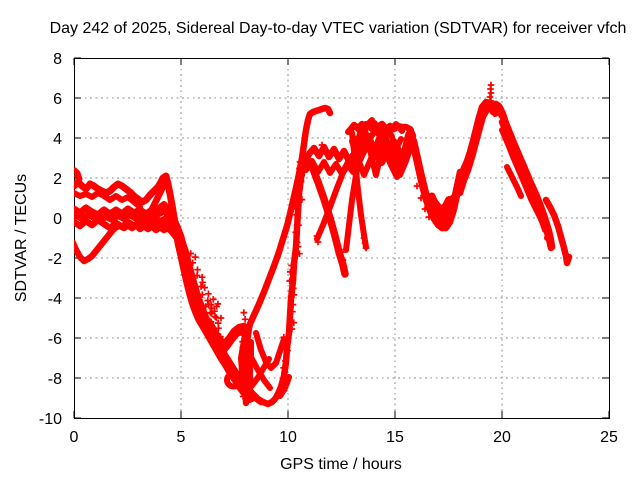 Image resolution: width=640 pixels, height=480 pixels. Describe the element at coordinates (55, 259) in the screenshot. I see `svg-text: -2` at that location.